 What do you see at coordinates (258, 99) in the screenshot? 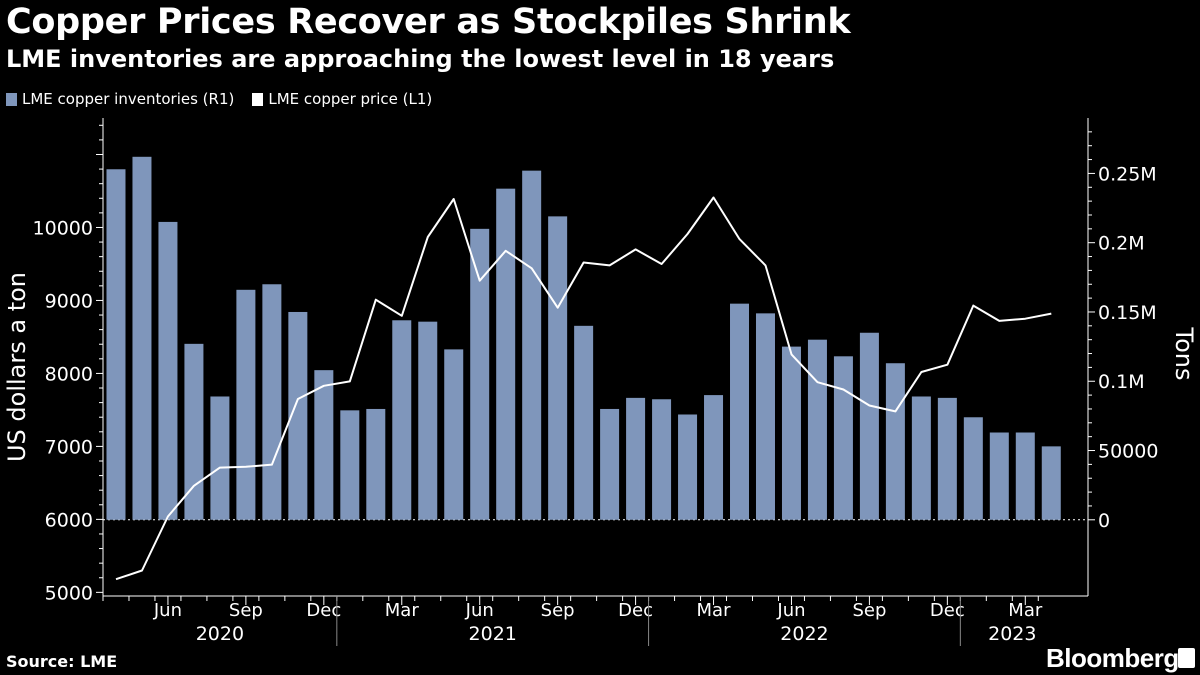
I see `legend-swatch-price` at bounding box center [258, 99].